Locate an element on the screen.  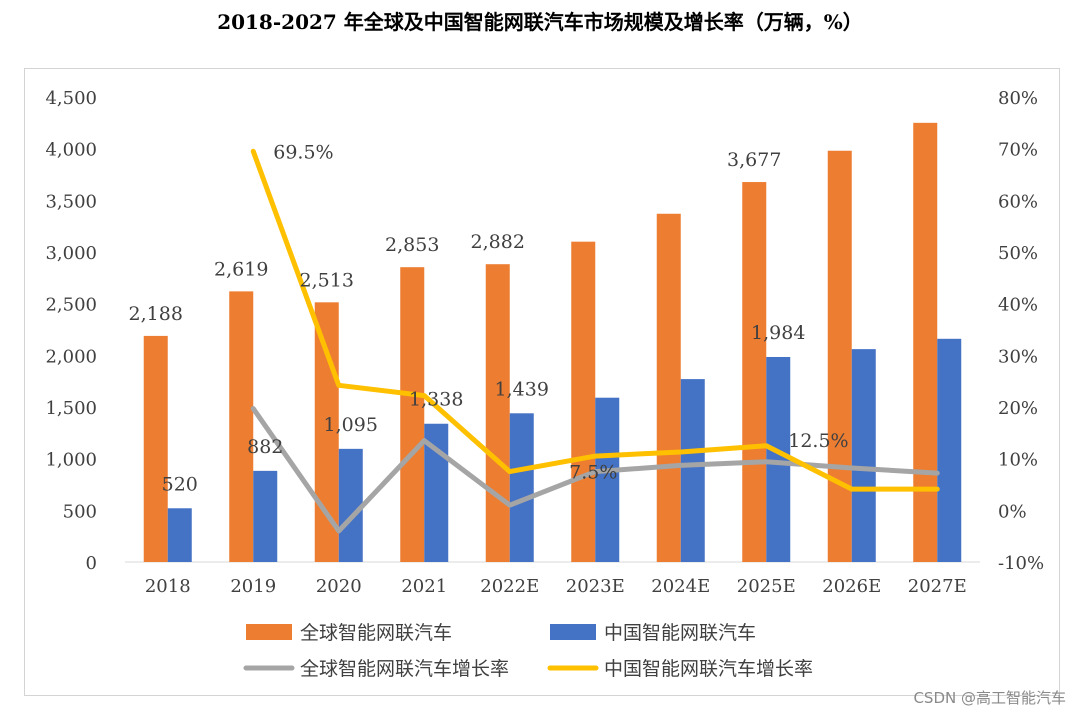
data-label-china-growth: 69.5% is located at coordinates (303, 152).